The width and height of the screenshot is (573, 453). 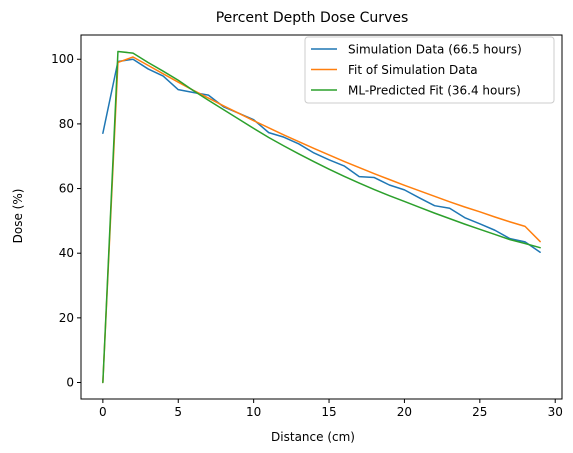 What do you see at coordinates (66, 318) in the screenshot?
I see `y-tick-label: 20` at bounding box center [66, 318].